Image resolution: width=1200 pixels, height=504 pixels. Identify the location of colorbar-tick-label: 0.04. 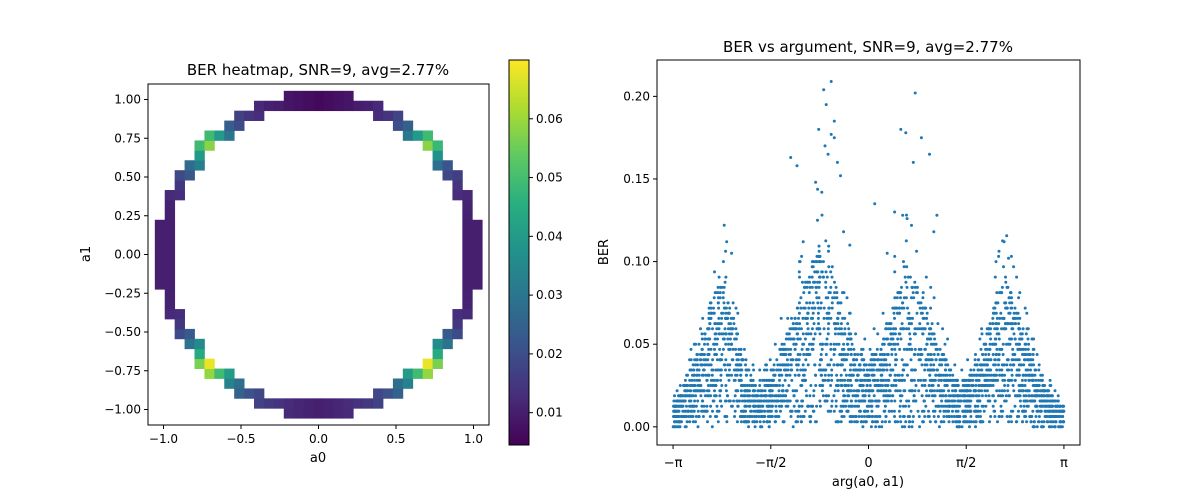
(549, 236).